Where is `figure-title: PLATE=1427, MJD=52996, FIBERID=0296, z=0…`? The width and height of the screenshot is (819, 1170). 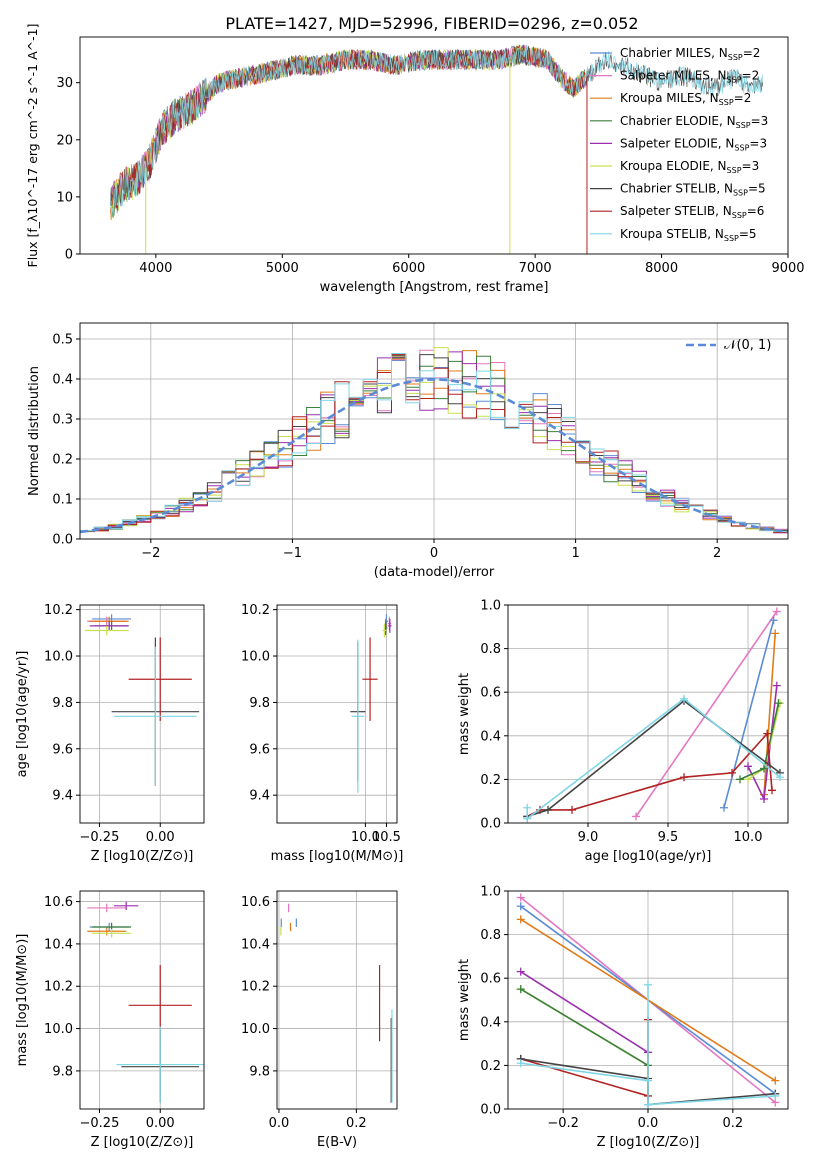 figure-title: PLATE=1427, MJD=52996, FIBERID=0296, z=0… is located at coordinates (431, 23).